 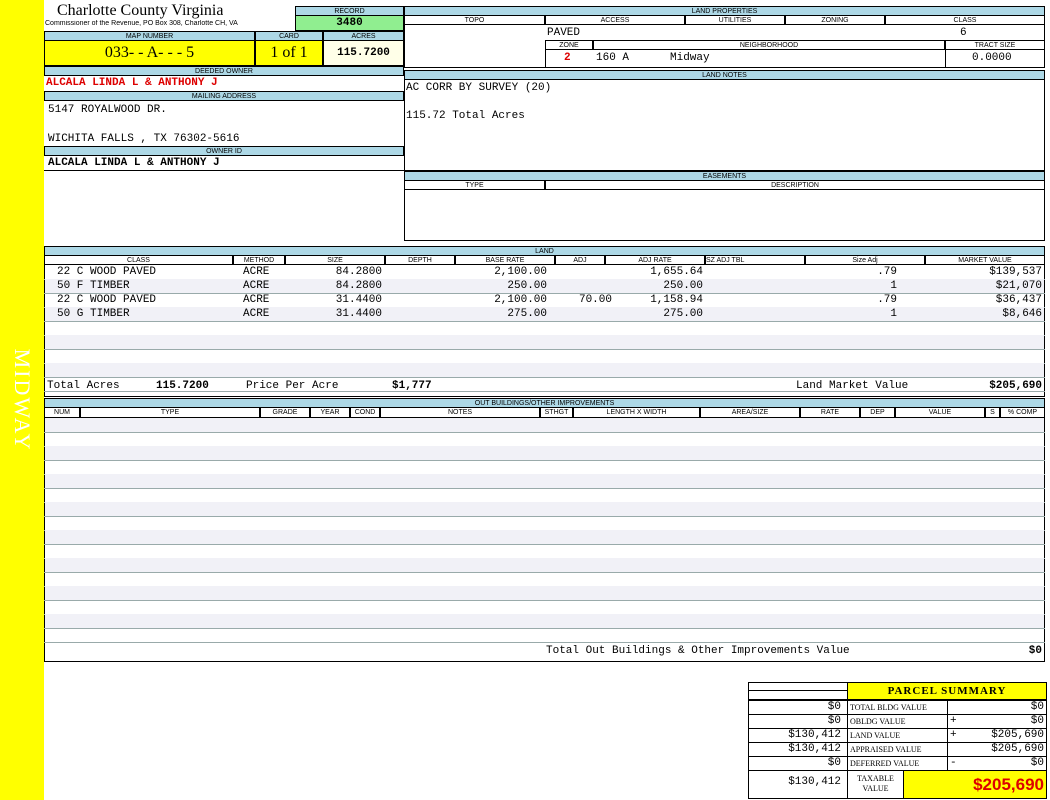 I want to click on address-line: WICHITA FALLS , TX 76302-5616, so click(x=144, y=139).